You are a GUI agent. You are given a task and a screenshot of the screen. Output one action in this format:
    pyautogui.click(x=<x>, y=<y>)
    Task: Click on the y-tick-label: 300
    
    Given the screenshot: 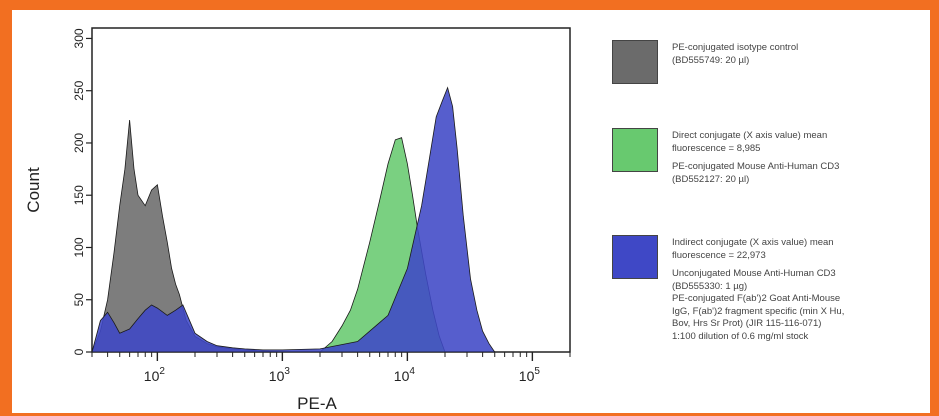 What is the action you would take?
    pyautogui.click(x=79, y=38)
    